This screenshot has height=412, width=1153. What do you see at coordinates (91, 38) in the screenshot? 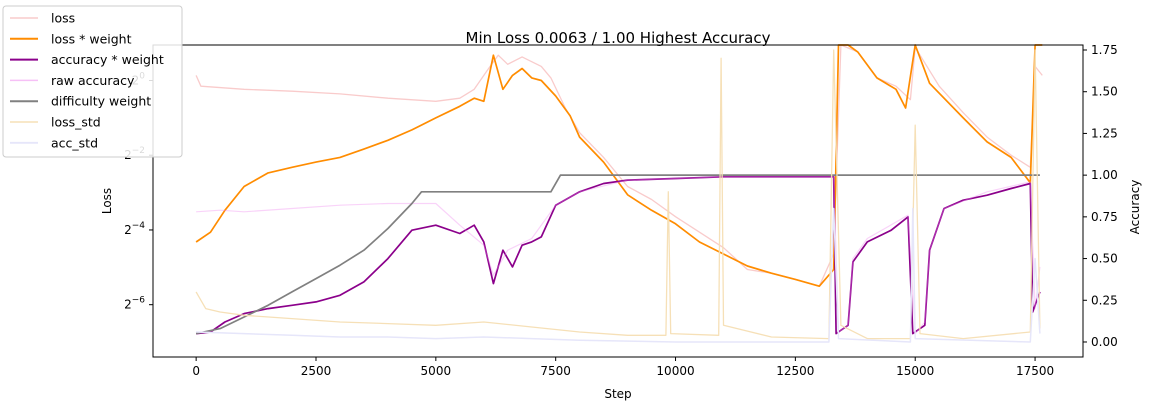
I see `legend-label-1: loss * weight` at bounding box center [91, 38].